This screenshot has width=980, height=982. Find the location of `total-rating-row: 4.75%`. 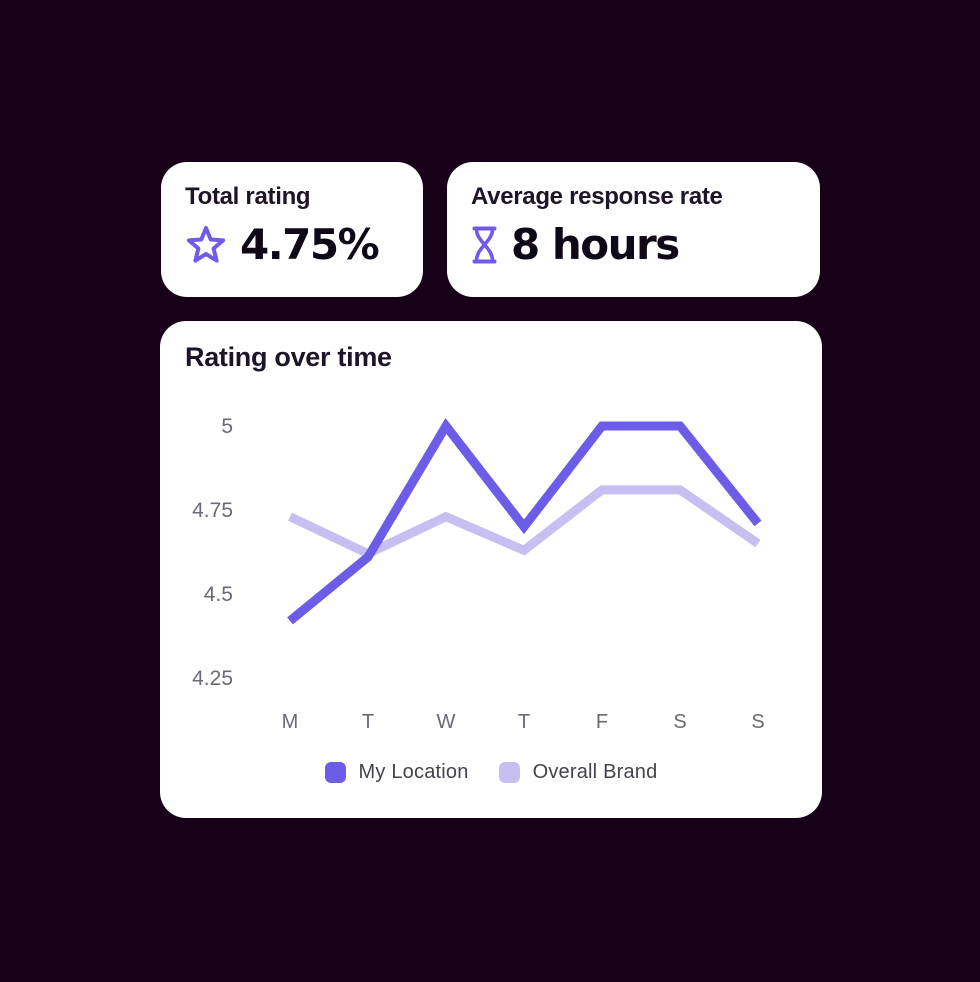

total-rating-row: 4.75% is located at coordinates (292, 245).